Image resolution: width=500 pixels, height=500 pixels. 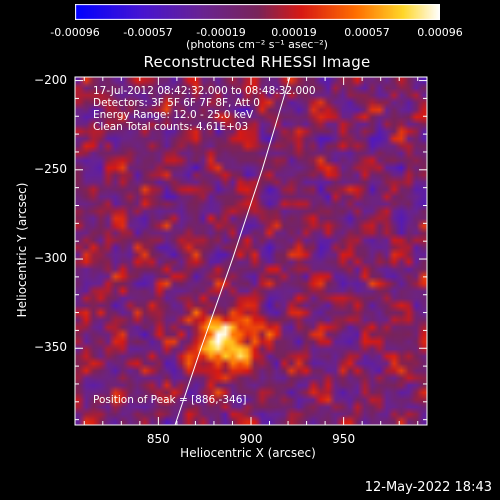 What do you see at coordinates (440, 32) in the screenshot?
I see `colorbar-tick-label: 0.00096` at bounding box center [440, 32].